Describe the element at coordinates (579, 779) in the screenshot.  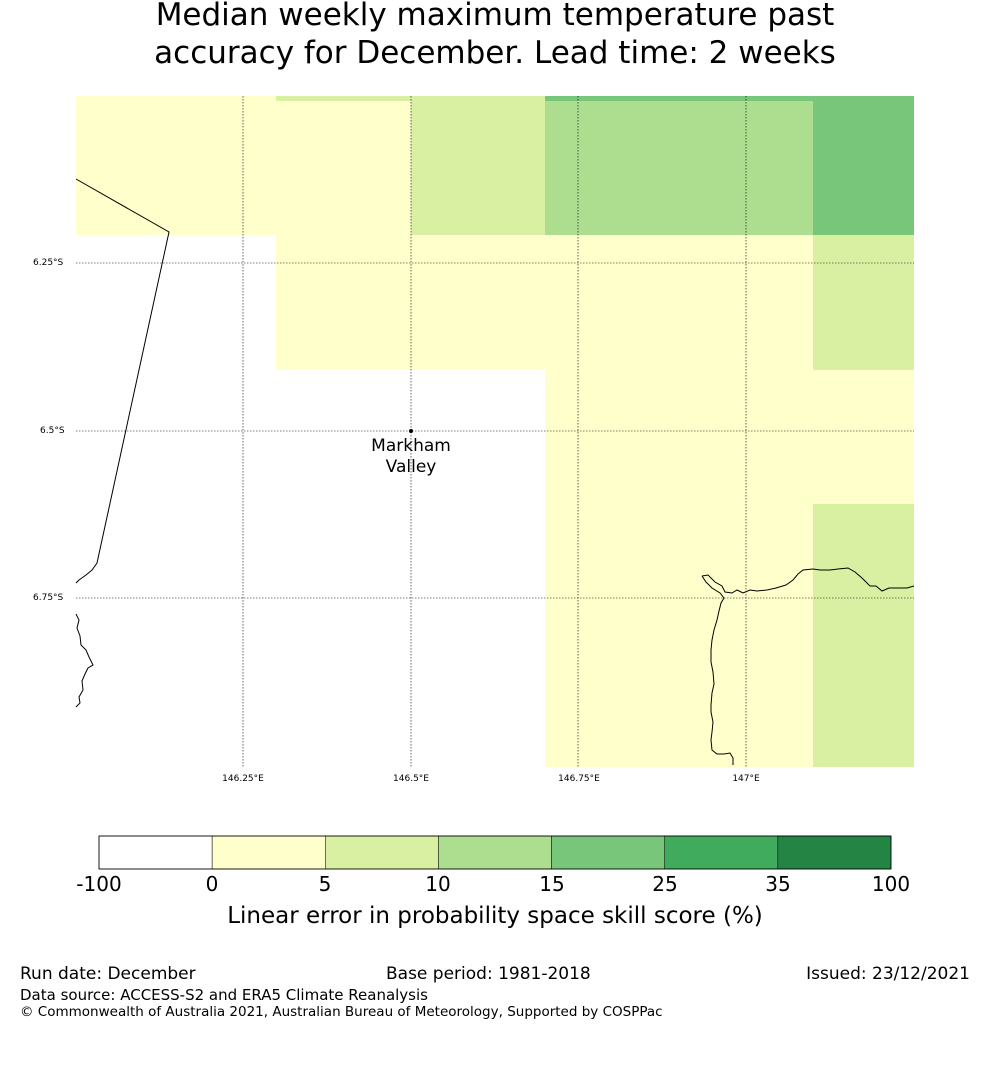
I see `lon-label-146-75: 146.75°E` at that location.